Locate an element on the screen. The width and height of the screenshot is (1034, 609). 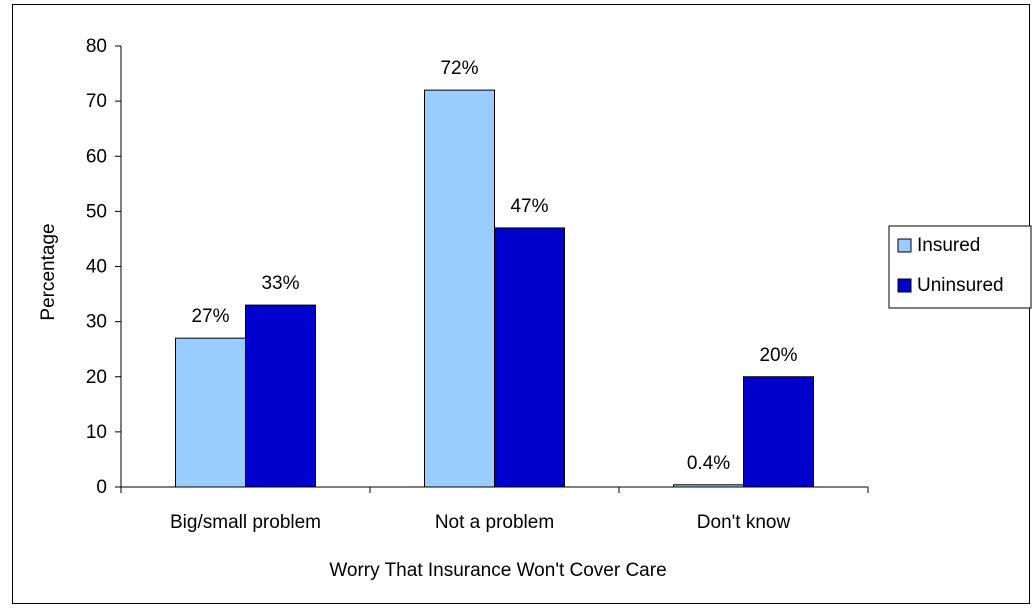
data-label: 20% is located at coordinates (778, 355).